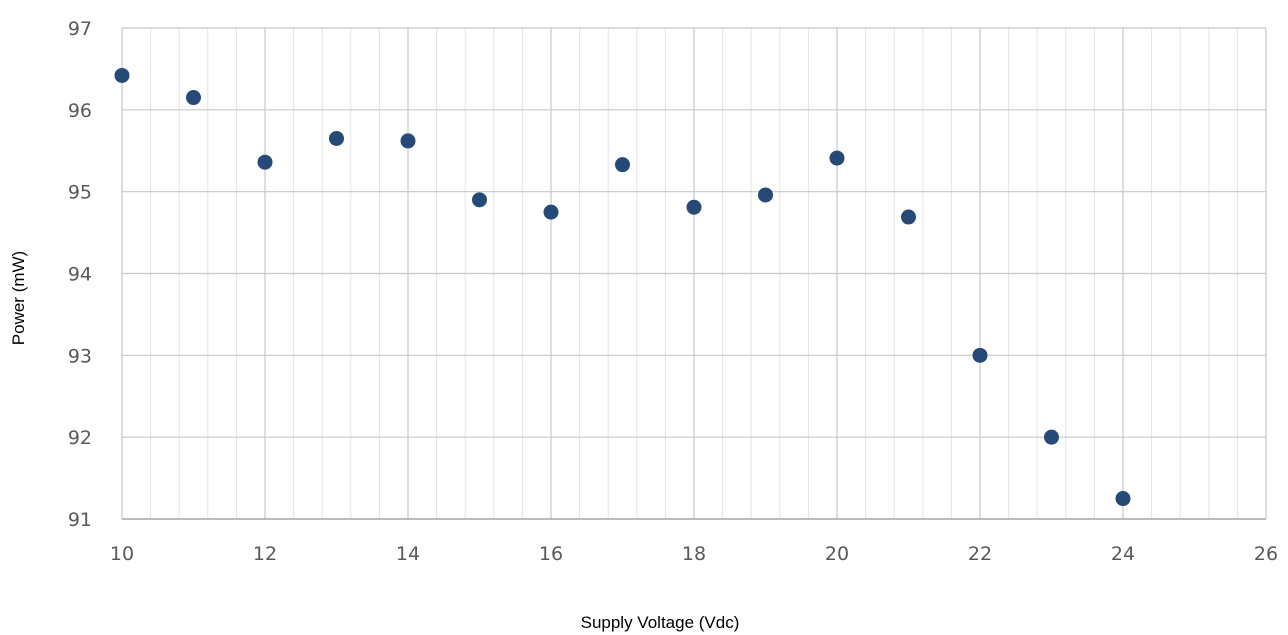  I want to click on y-tick-label: 95, so click(80, 193).